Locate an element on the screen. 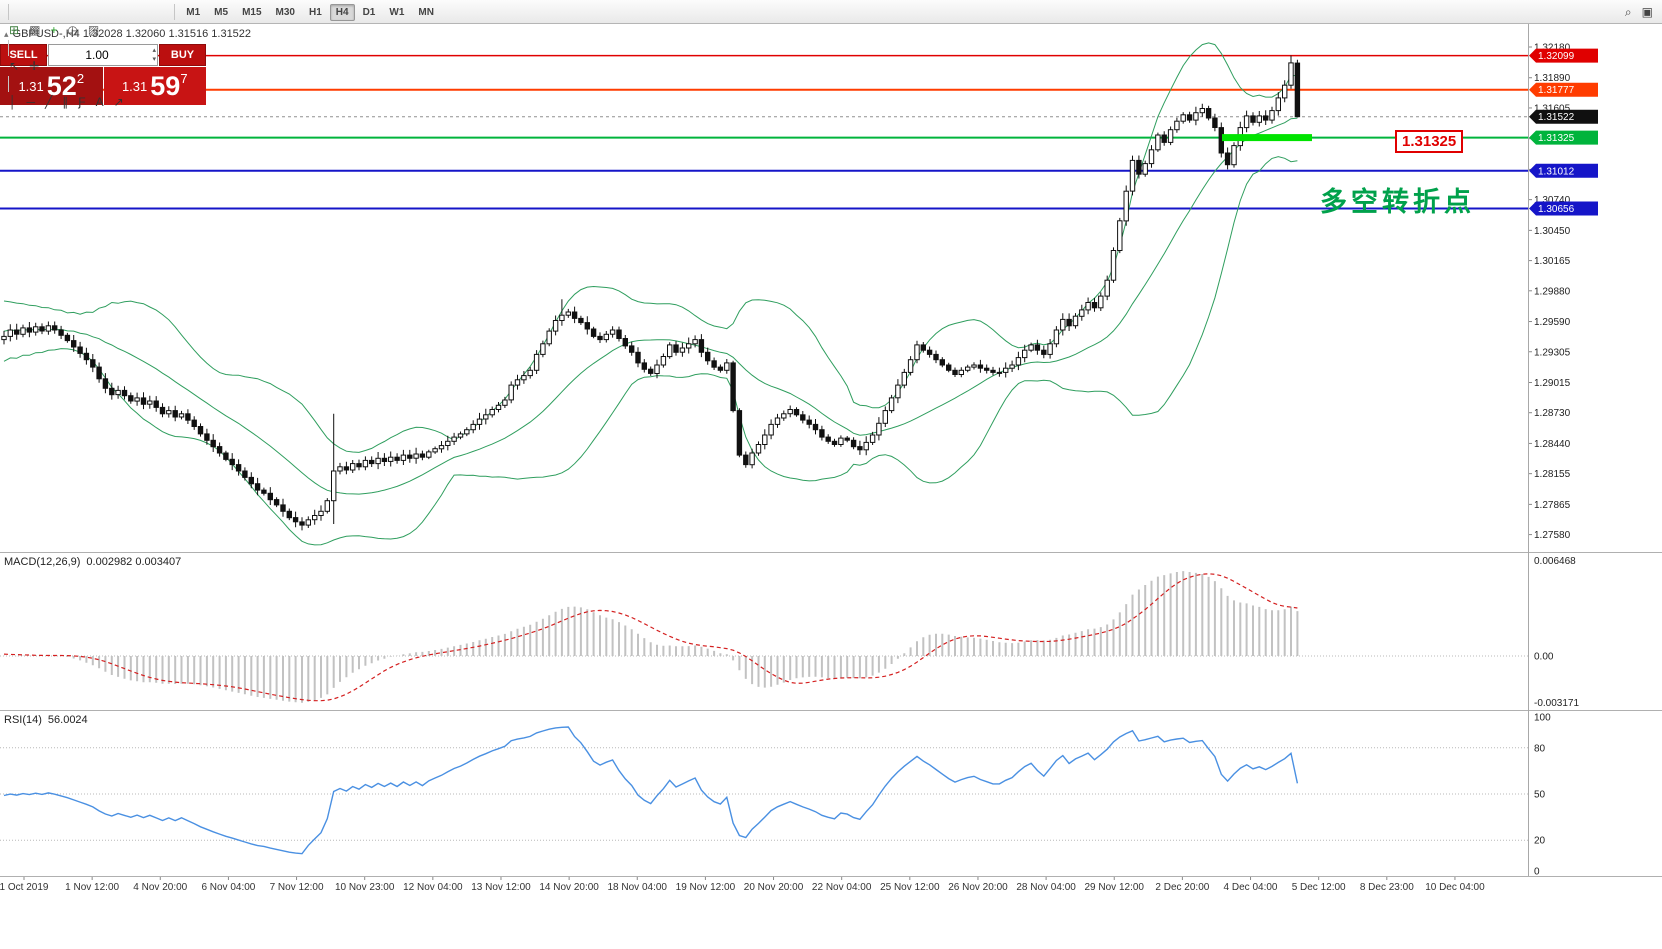 The height and width of the screenshot is (949, 1662). volume-down-icon: ▾ is located at coordinates (154, 60).